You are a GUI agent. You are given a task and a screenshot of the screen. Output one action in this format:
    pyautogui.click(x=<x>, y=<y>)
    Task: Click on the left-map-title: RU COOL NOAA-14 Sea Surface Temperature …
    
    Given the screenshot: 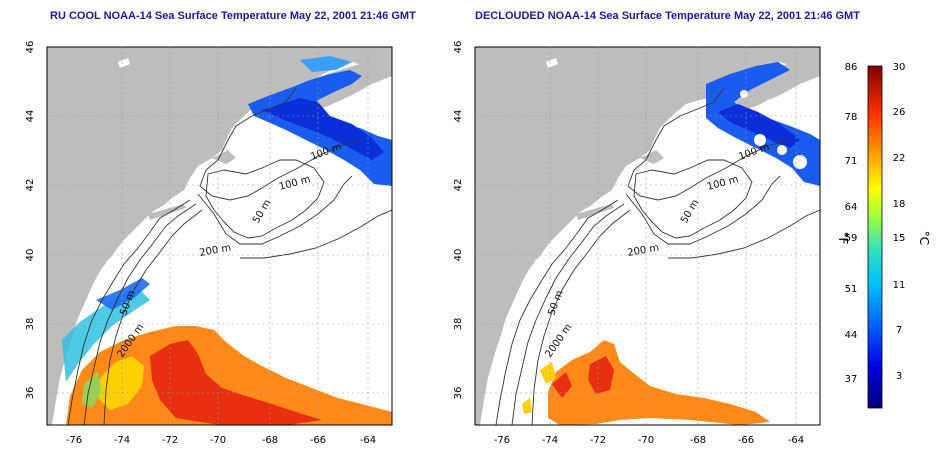 What is the action you would take?
    pyautogui.click(x=233, y=16)
    